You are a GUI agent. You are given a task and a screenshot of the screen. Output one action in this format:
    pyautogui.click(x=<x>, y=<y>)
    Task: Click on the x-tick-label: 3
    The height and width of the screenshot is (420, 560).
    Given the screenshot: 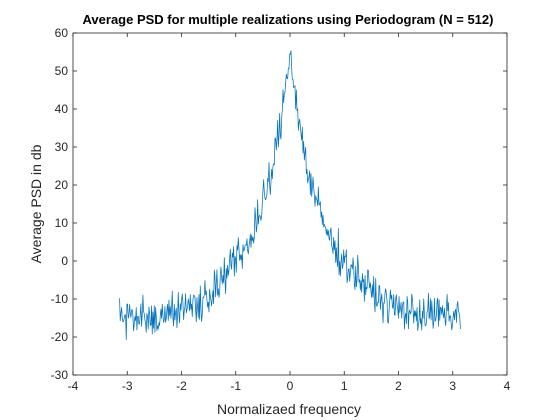 What is the action you would take?
    pyautogui.click(x=452, y=386)
    